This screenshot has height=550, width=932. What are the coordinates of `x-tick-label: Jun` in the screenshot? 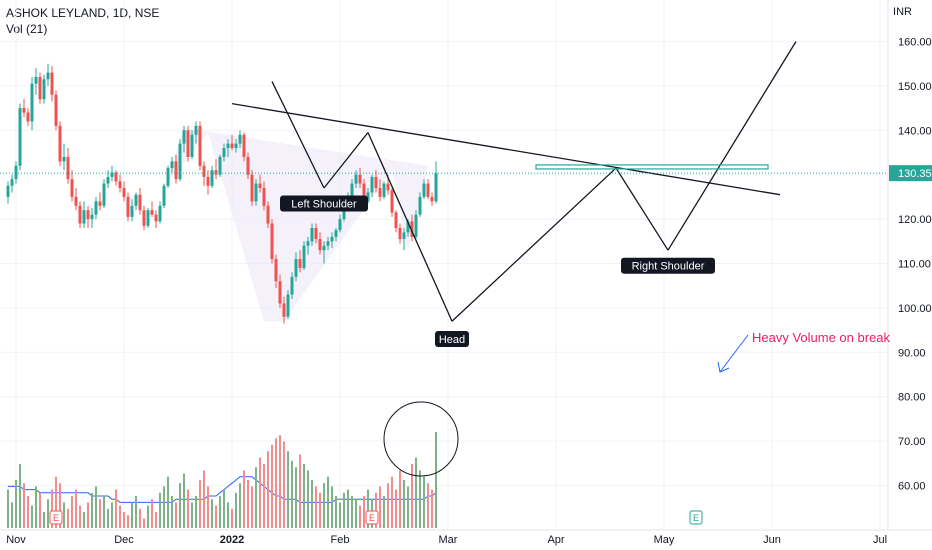 It's located at (772, 540).